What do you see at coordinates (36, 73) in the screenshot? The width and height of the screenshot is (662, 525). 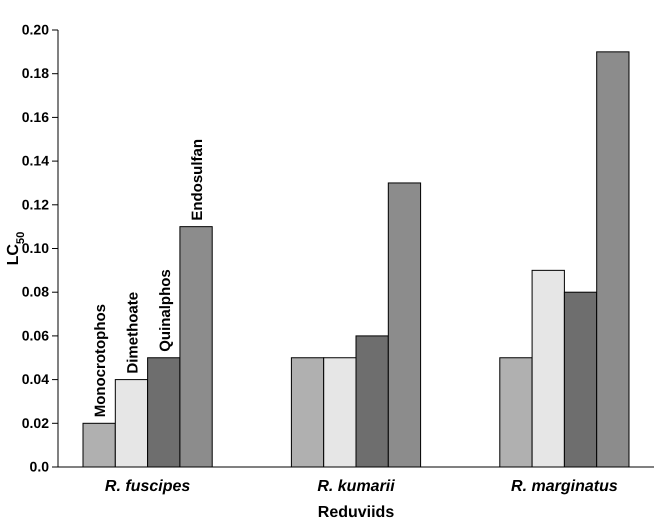 I see `y-tick-label: 0.18` at bounding box center [36, 73].